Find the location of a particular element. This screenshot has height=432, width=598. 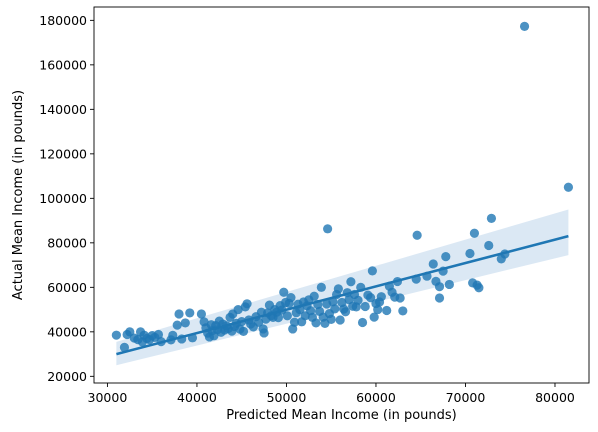

y-tick-label-80000: 80000 is located at coordinates (67, 242).